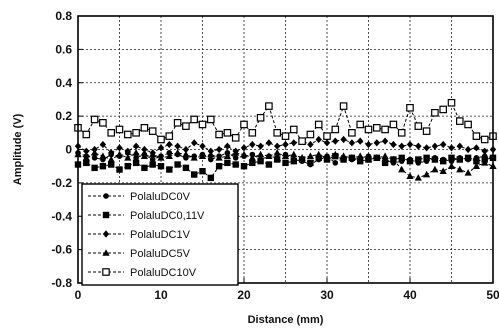 This screenshot has height=333, width=499. What do you see at coordinates (286, 320) in the screenshot?
I see `x-axis-title: Distance (mm)` at bounding box center [286, 320].